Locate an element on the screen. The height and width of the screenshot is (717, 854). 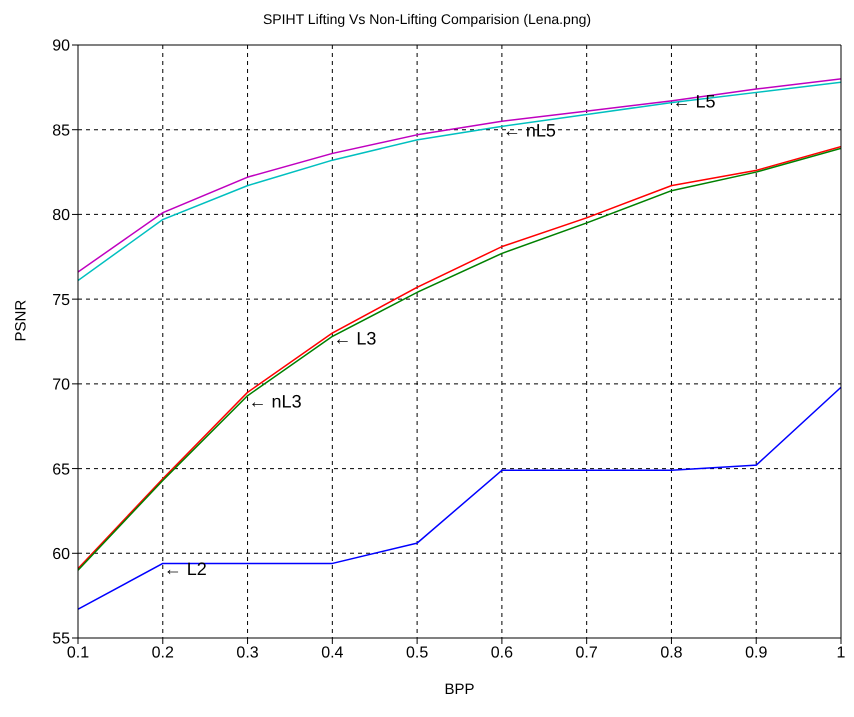
annotation: ← nL5 is located at coordinates (529, 130).